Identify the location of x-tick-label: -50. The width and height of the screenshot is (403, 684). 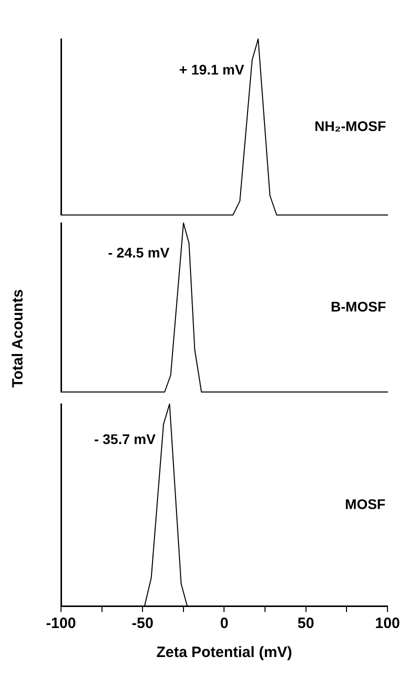
(143, 623).